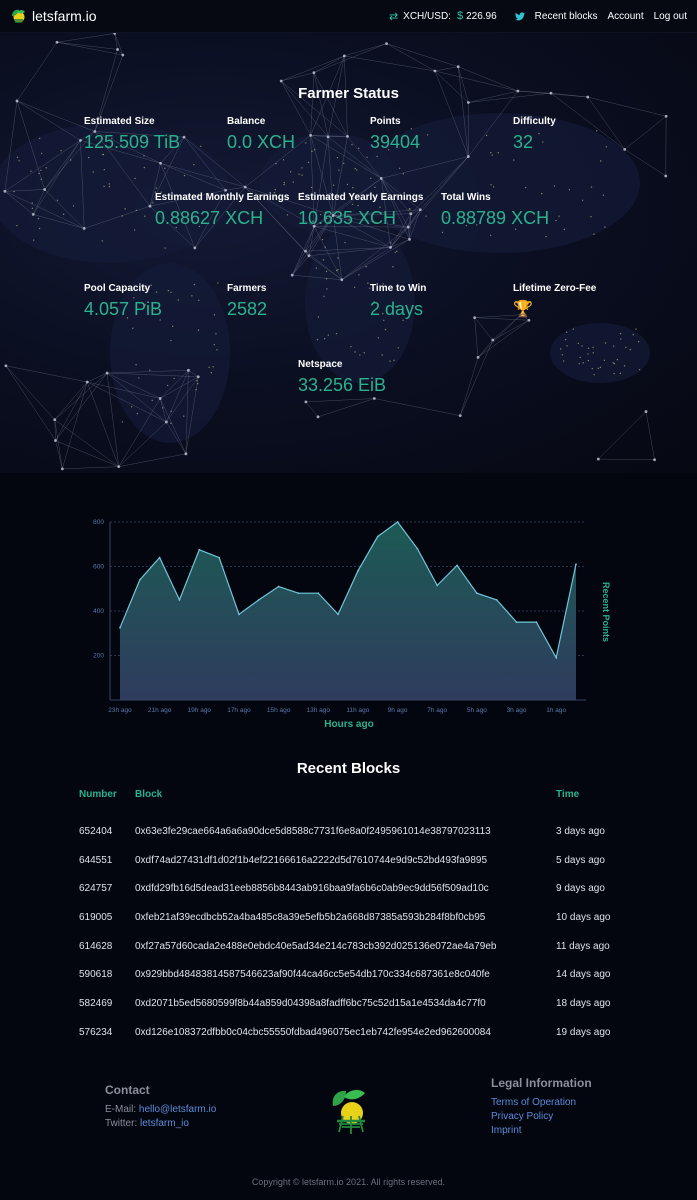 This screenshot has width=697, height=1200. What do you see at coordinates (98, 522) in the screenshot?
I see `y-tick-label: 800` at bounding box center [98, 522].